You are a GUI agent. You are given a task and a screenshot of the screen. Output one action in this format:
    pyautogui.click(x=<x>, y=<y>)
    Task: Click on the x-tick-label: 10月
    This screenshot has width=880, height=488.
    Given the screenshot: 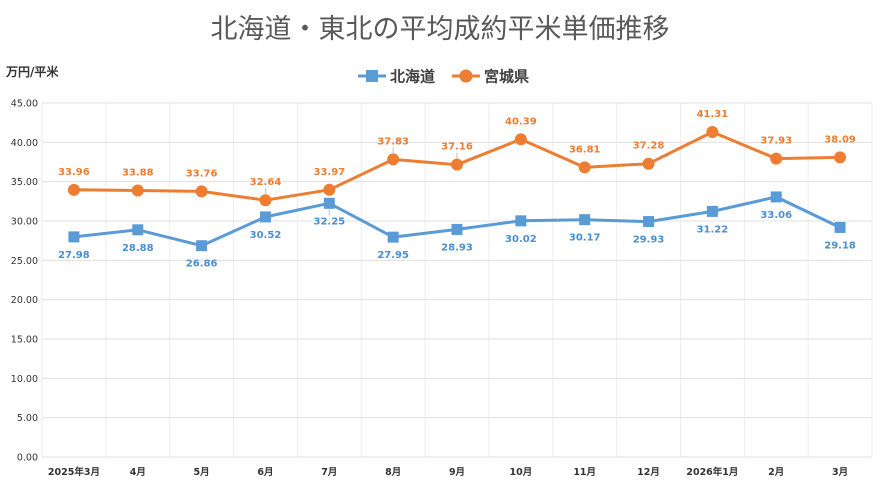 What is the action you would take?
    pyautogui.click(x=520, y=472)
    